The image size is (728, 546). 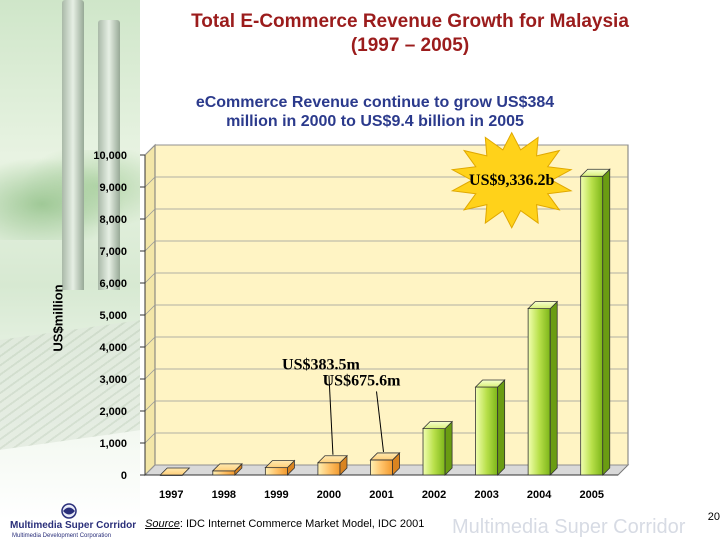 What do you see at coordinates (73, 145) in the screenshot?
I see `tower-left-decoration` at bounding box center [73, 145].